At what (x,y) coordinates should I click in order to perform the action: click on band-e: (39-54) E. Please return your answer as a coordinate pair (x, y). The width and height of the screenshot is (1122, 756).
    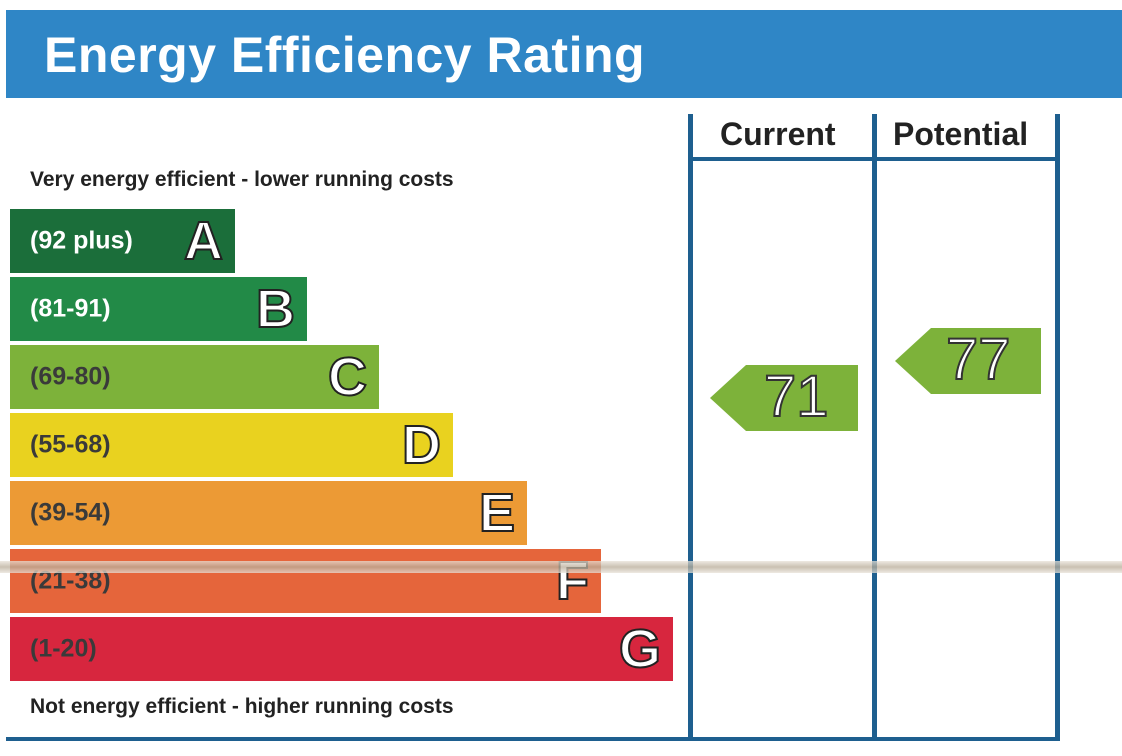
    Looking at the image, I should click on (268, 513).